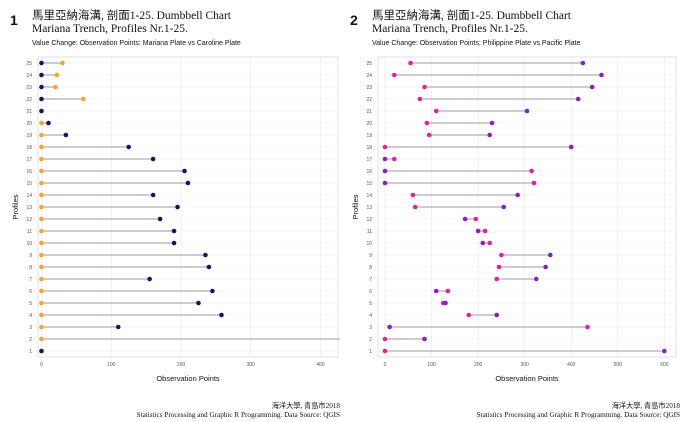 The height and width of the screenshot is (422, 681). I want to click on y-tick-label: 18, so click(369, 148).